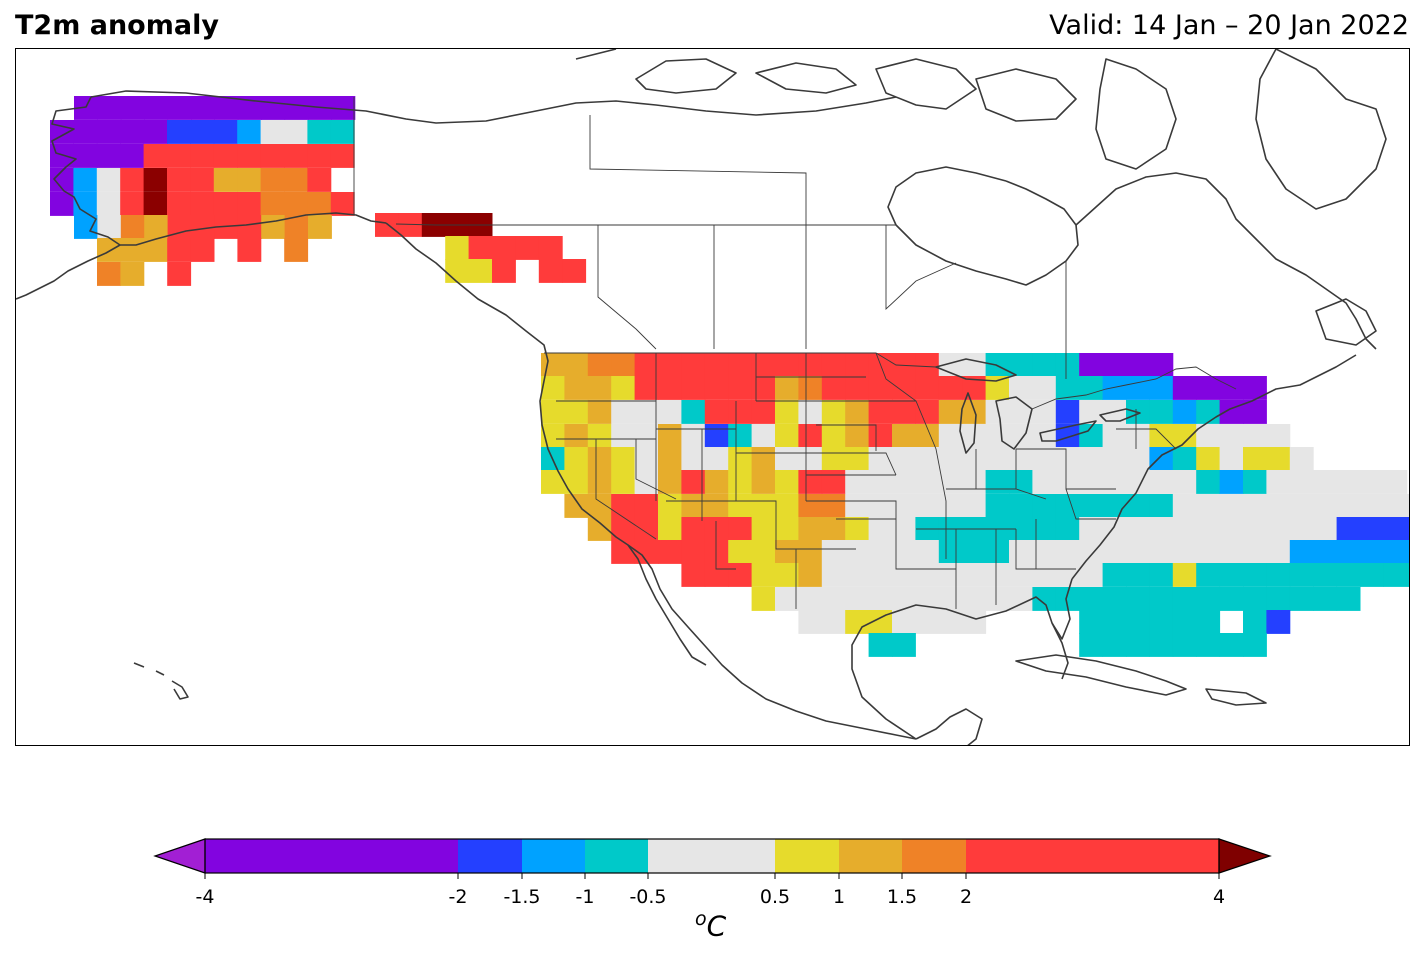 This screenshot has width=1425, height=959. Describe the element at coordinates (117, 25) in the screenshot. I see `map-title: T2m anomaly` at that location.